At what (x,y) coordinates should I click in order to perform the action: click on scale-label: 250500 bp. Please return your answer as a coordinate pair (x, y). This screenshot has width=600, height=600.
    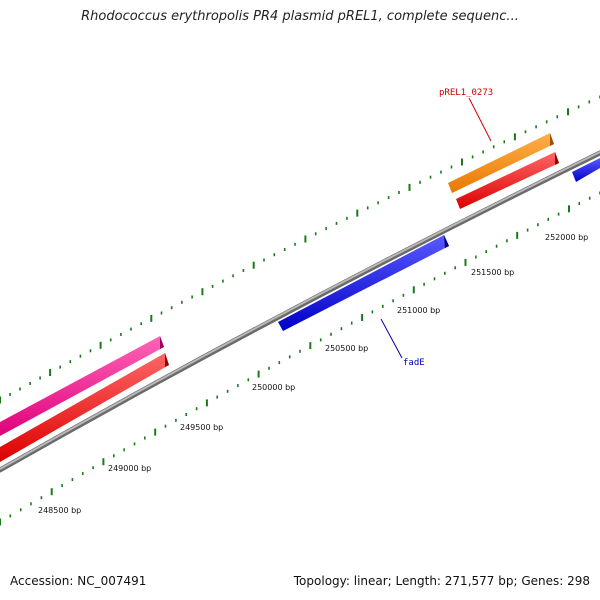
    Looking at the image, I should click on (346, 348).